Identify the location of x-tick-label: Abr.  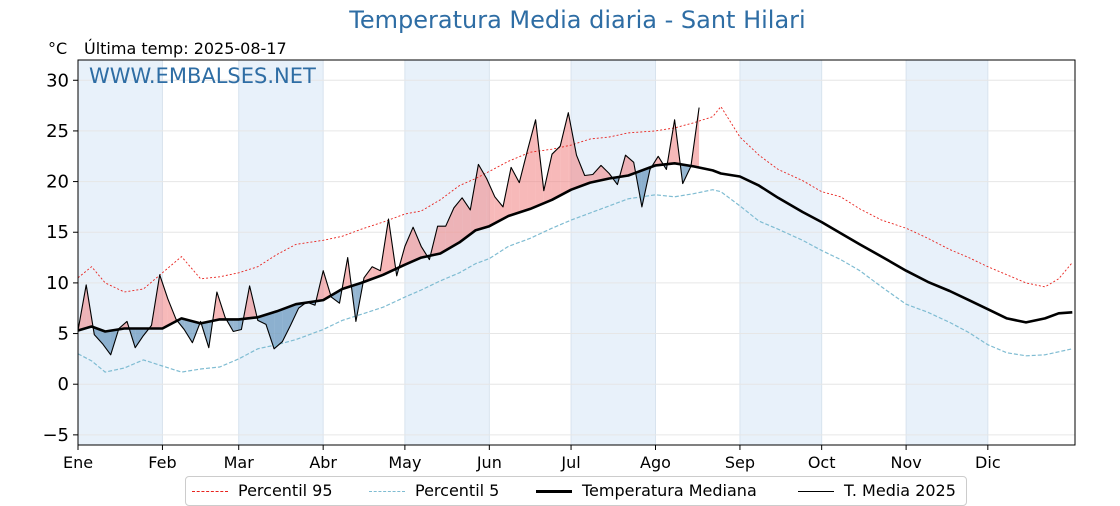
(323, 462).